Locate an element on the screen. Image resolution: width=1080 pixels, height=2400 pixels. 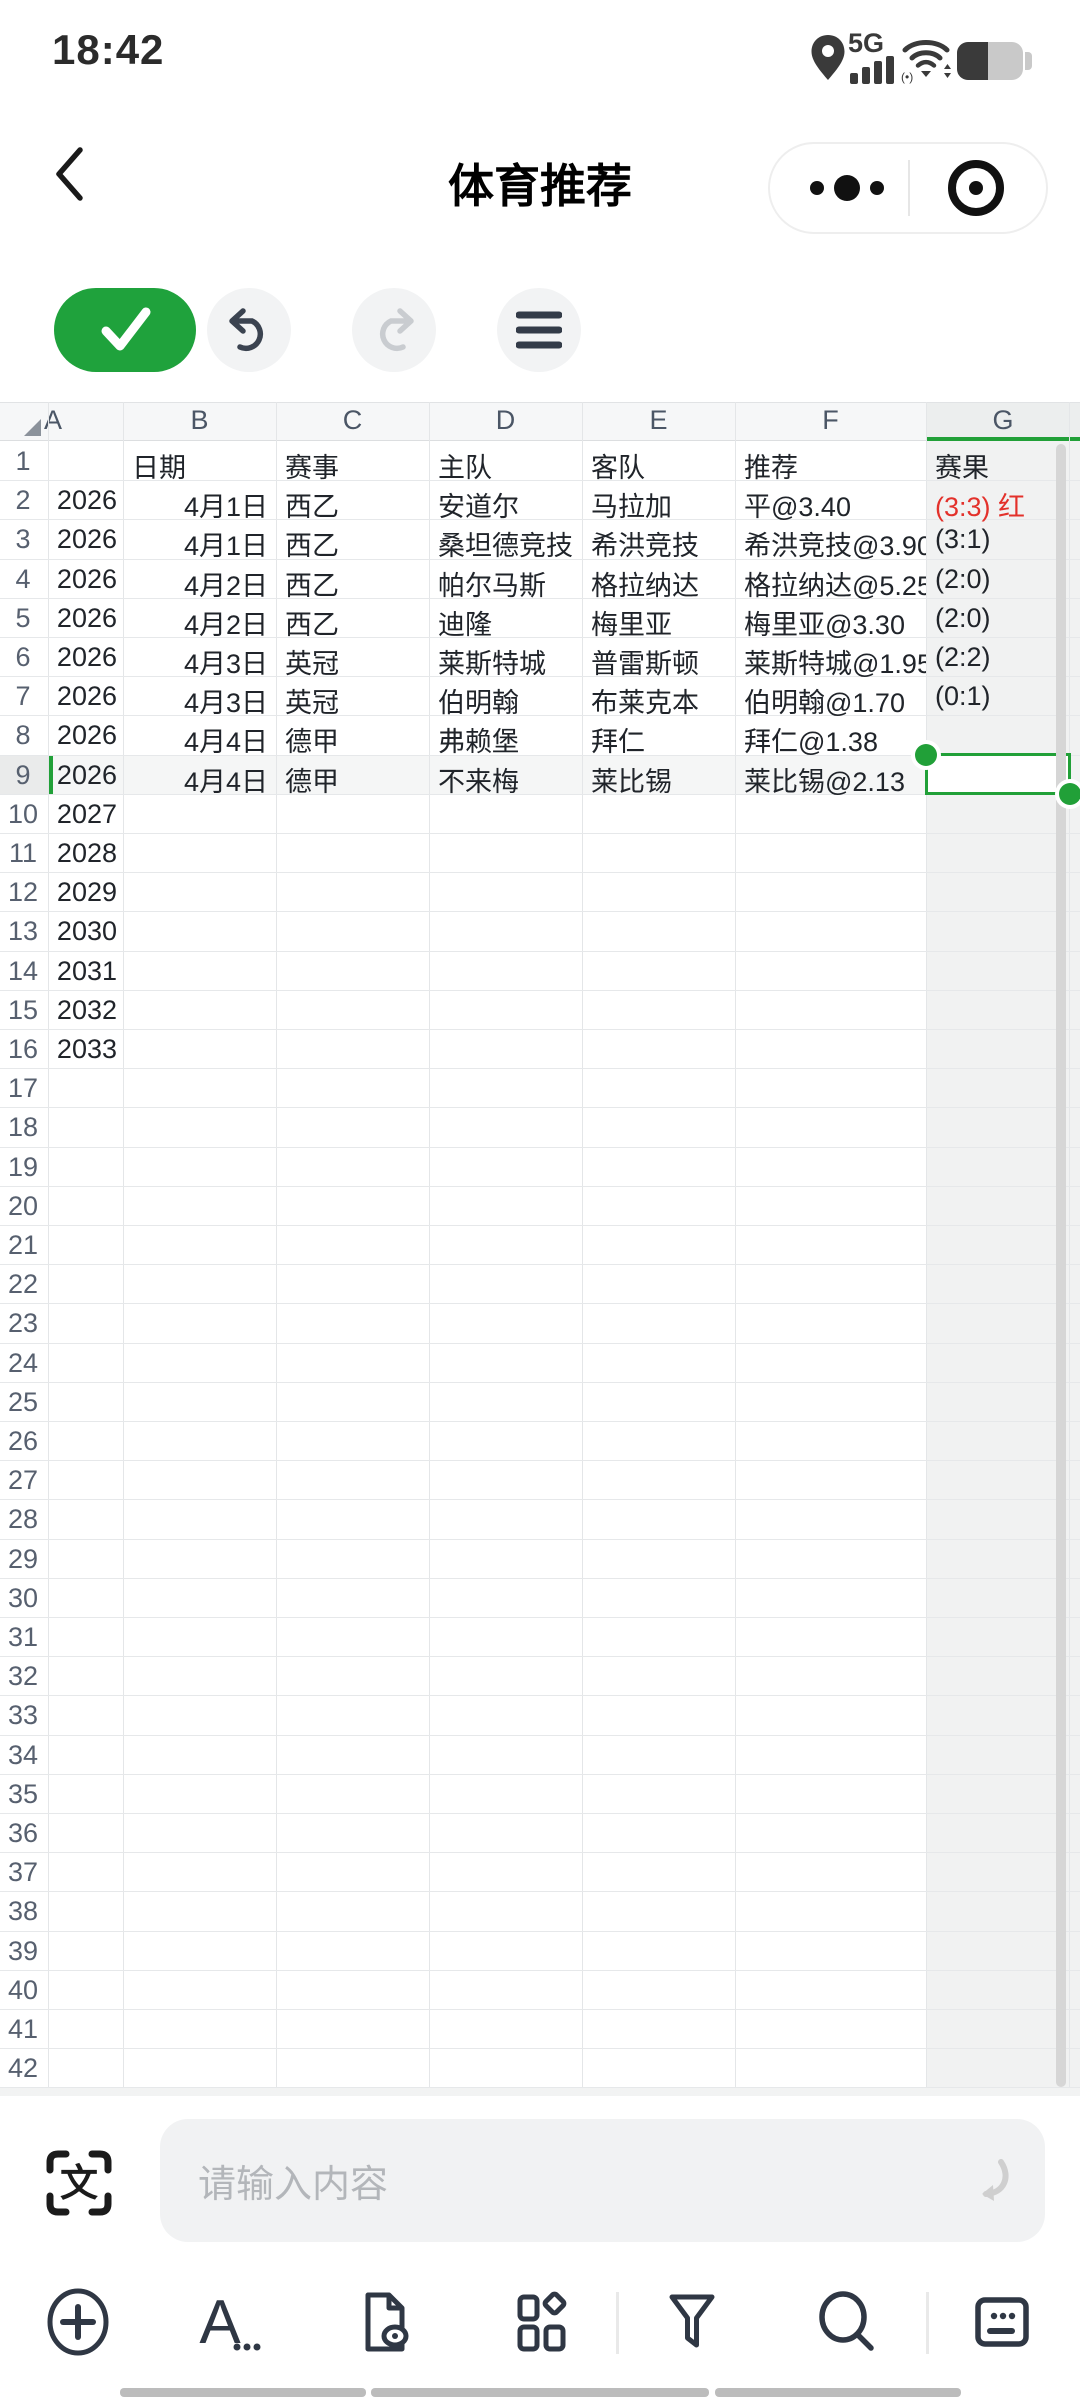
row-number-15: 15 is located at coordinates (23, 1009).